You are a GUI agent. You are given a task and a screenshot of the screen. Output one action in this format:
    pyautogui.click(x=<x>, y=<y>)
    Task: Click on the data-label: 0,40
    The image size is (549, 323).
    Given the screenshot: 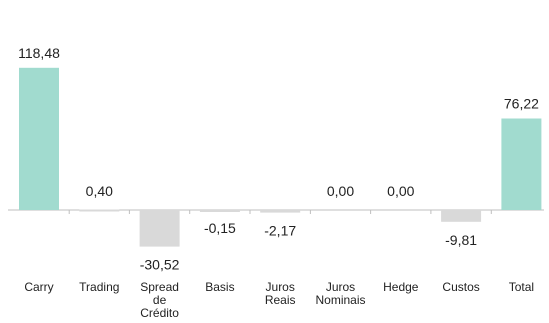 What is the action you would take?
    pyautogui.click(x=99, y=191)
    